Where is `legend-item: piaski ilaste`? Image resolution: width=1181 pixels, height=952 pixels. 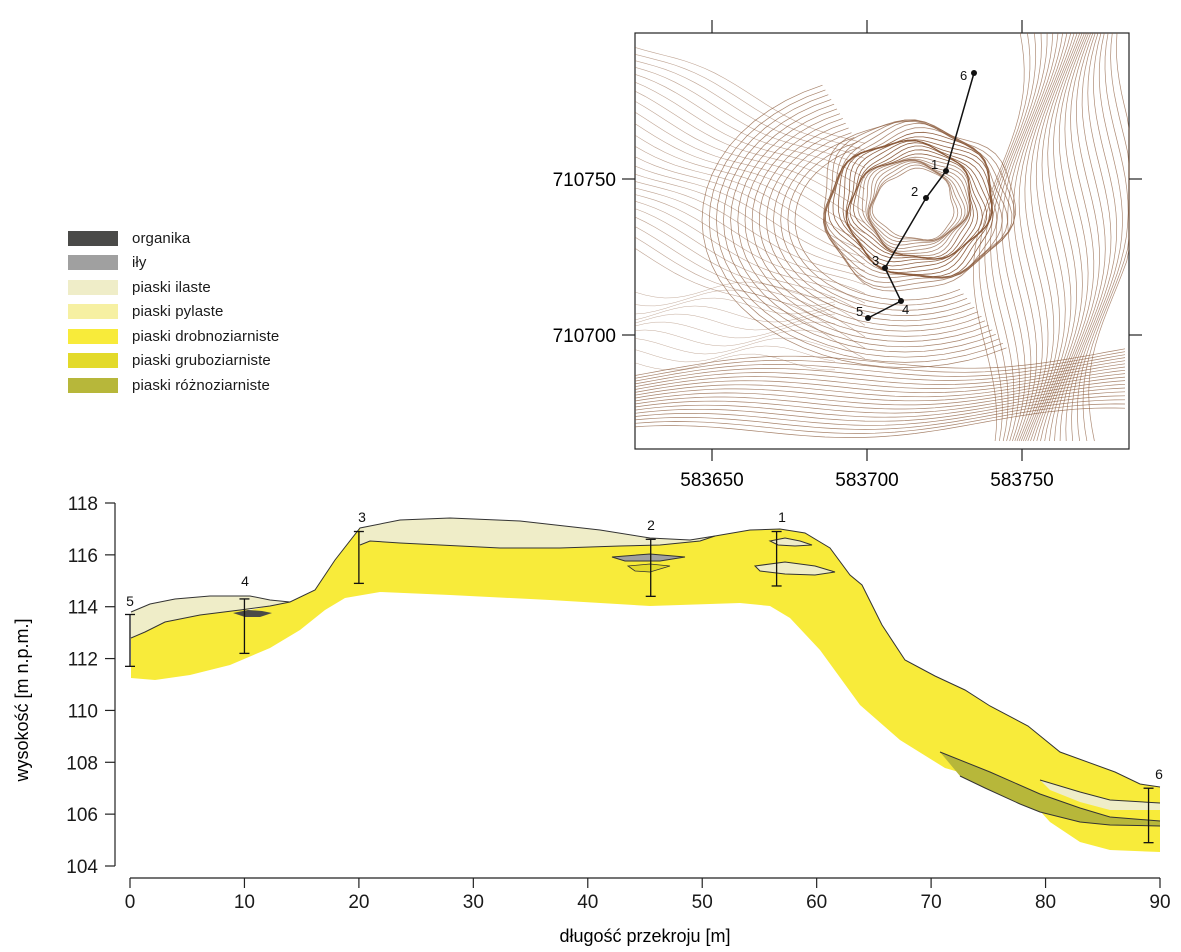
legend-item: piaski ilaste is located at coordinates (173, 287).